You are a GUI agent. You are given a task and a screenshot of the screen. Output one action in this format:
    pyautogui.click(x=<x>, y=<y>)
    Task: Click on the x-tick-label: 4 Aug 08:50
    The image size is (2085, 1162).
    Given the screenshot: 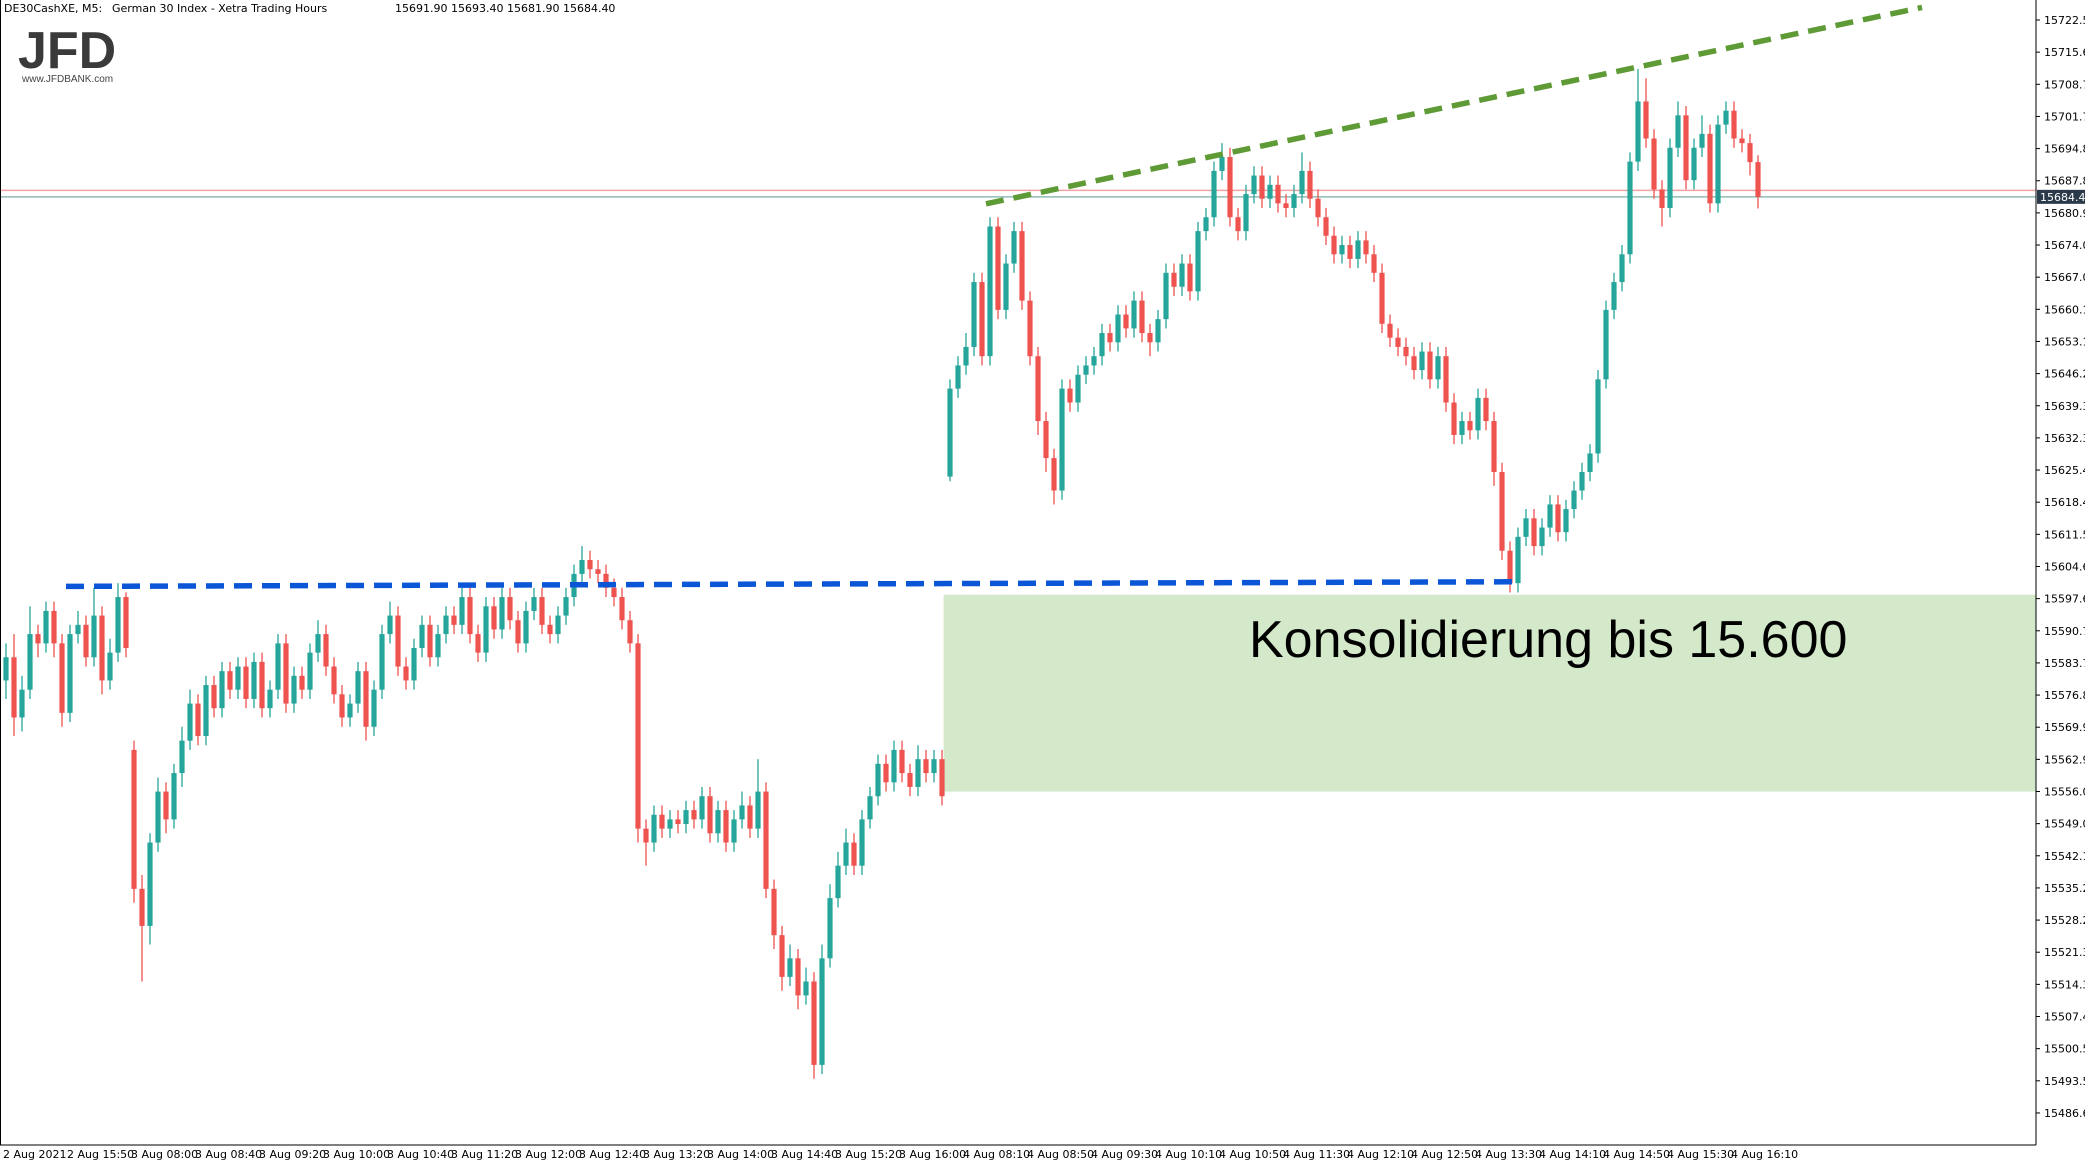 What is the action you would take?
    pyautogui.click(x=1060, y=1154)
    